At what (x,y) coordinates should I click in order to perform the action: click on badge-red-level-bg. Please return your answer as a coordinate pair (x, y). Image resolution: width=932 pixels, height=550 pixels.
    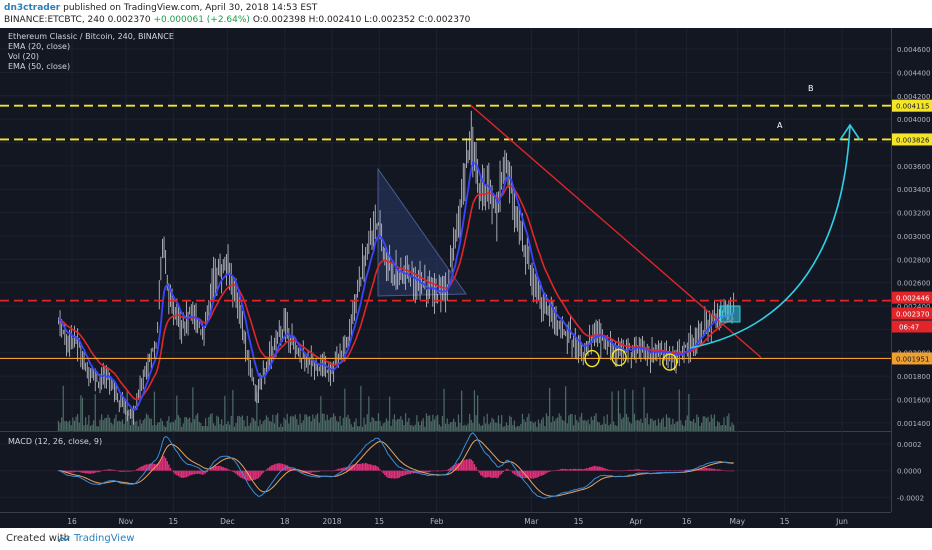
    Looking at the image, I should click on (912, 297).